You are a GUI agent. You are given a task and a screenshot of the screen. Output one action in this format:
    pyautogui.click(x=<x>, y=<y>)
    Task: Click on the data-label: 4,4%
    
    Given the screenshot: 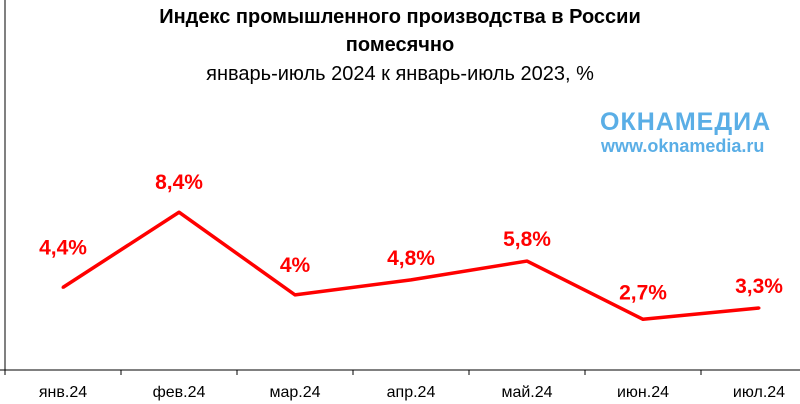 What is the action you would take?
    pyautogui.click(x=63, y=247)
    